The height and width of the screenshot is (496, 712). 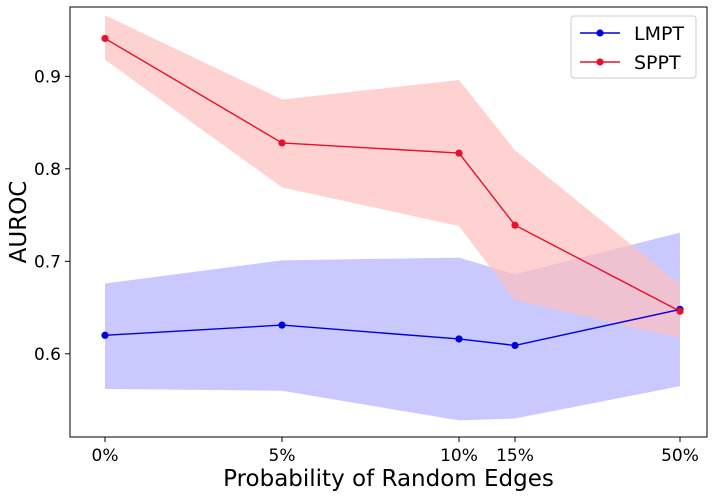 I want to click on x-tick-label: 10%, so click(x=459, y=456).